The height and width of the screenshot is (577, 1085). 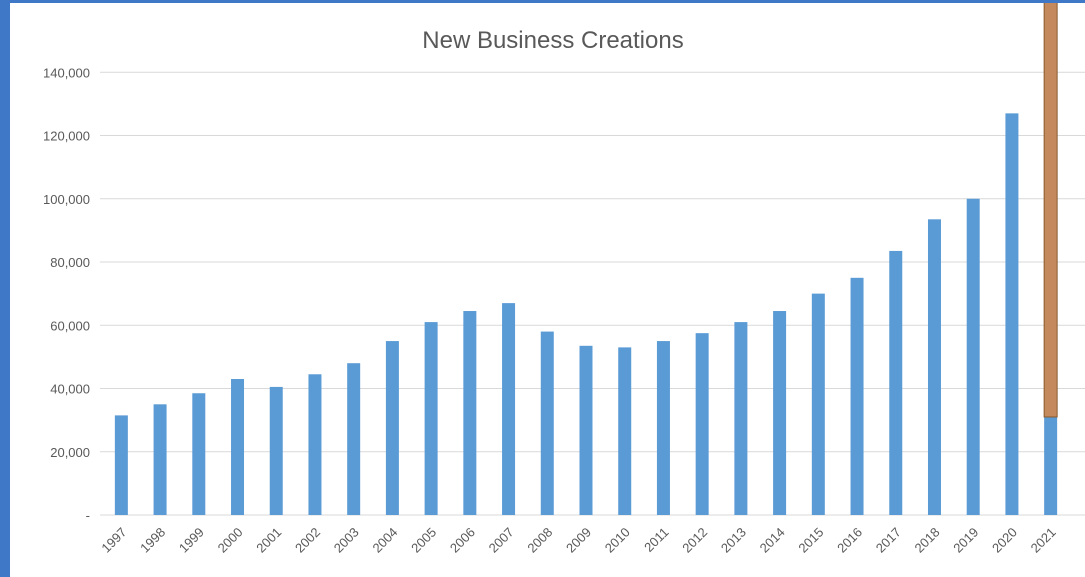 What do you see at coordinates (625, 431) in the screenshot?
I see `bar-2010` at bounding box center [625, 431].